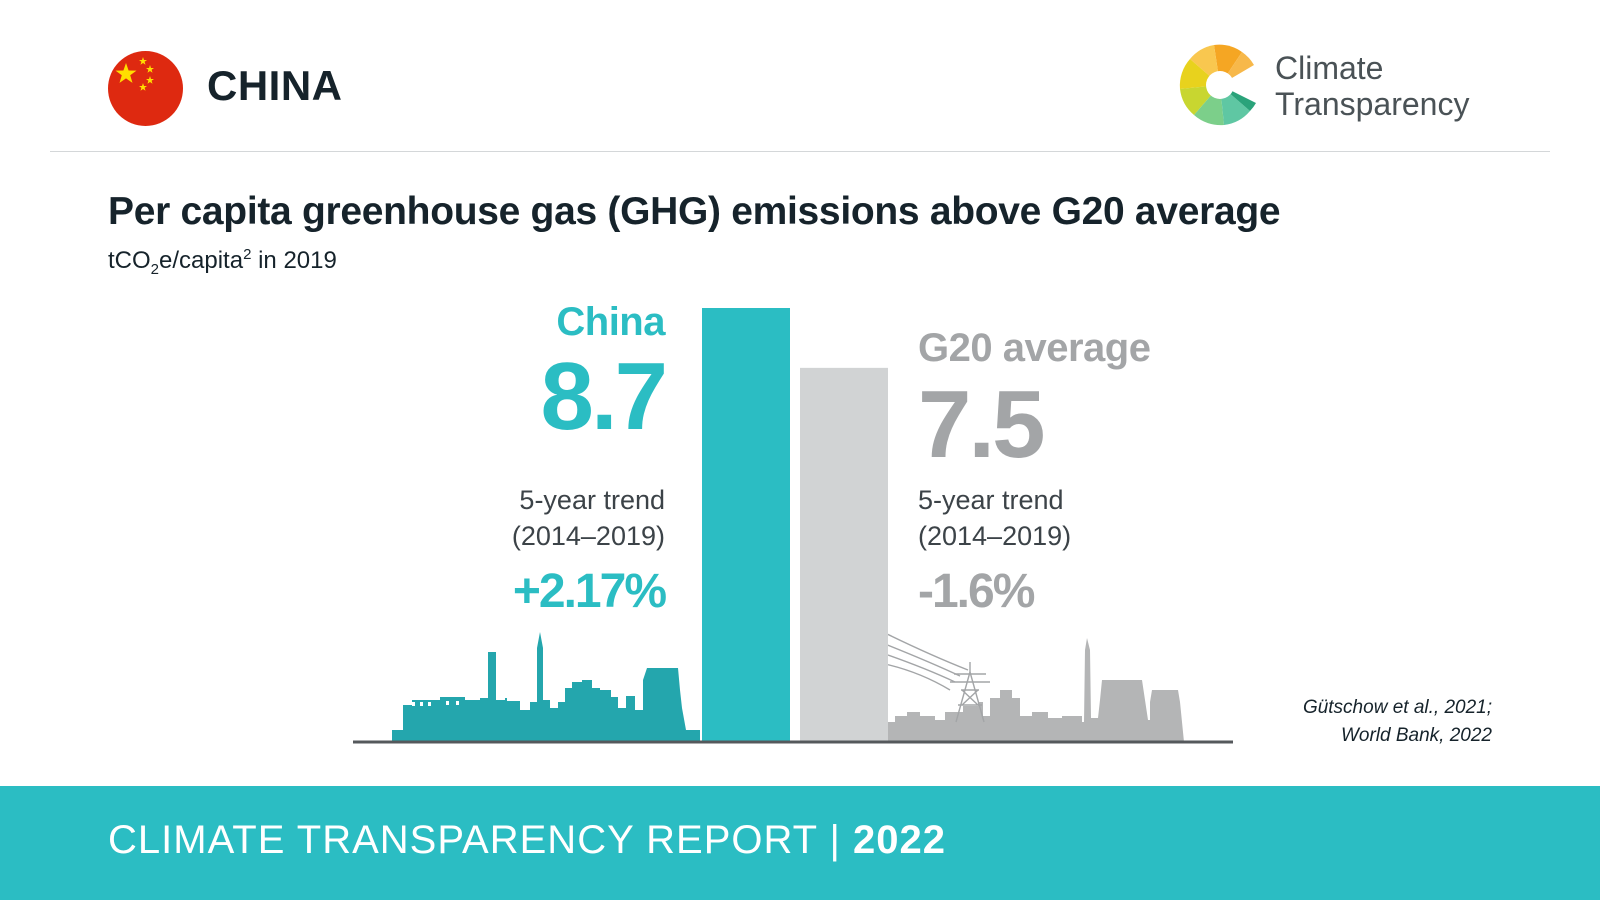 Image resolution: width=1600 pixels, height=900 pixels. What do you see at coordinates (1034, 348) in the screenshot?
I see `series-name-g20: G20 average` at bounding box center [1034, 348].